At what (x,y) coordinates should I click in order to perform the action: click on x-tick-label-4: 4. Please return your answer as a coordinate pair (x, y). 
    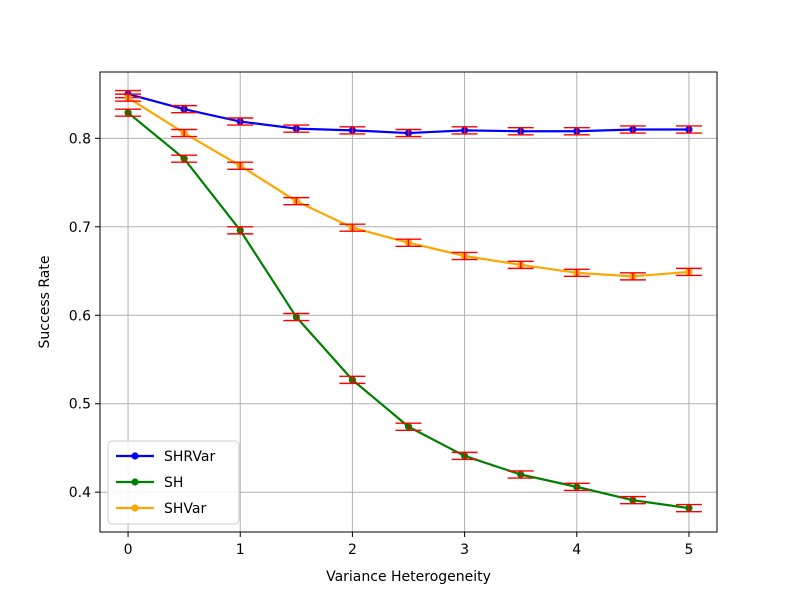
    Looking at the image, I should click on (576, 550).